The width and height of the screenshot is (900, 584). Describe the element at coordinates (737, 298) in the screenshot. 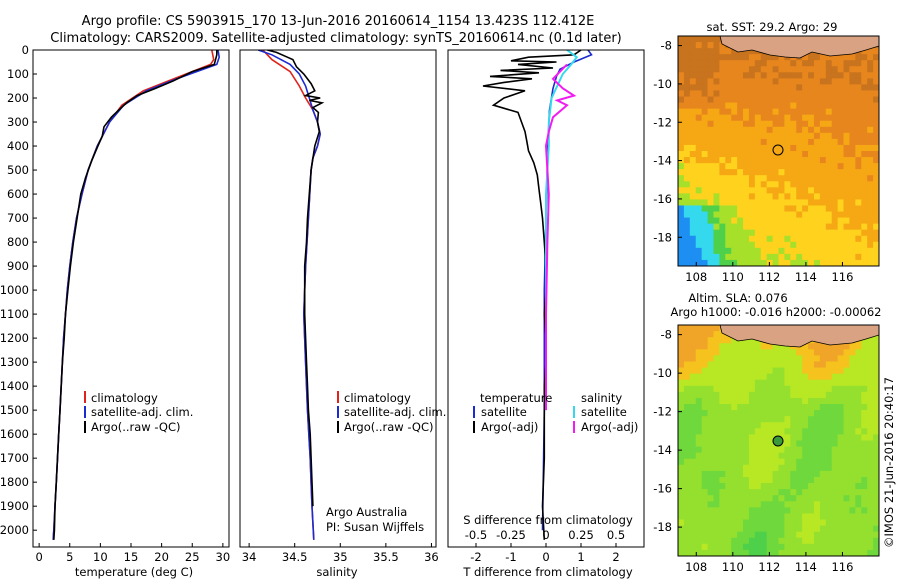

I see `sla-map-title-line1: Altim. SLA: 0.076` at that location.